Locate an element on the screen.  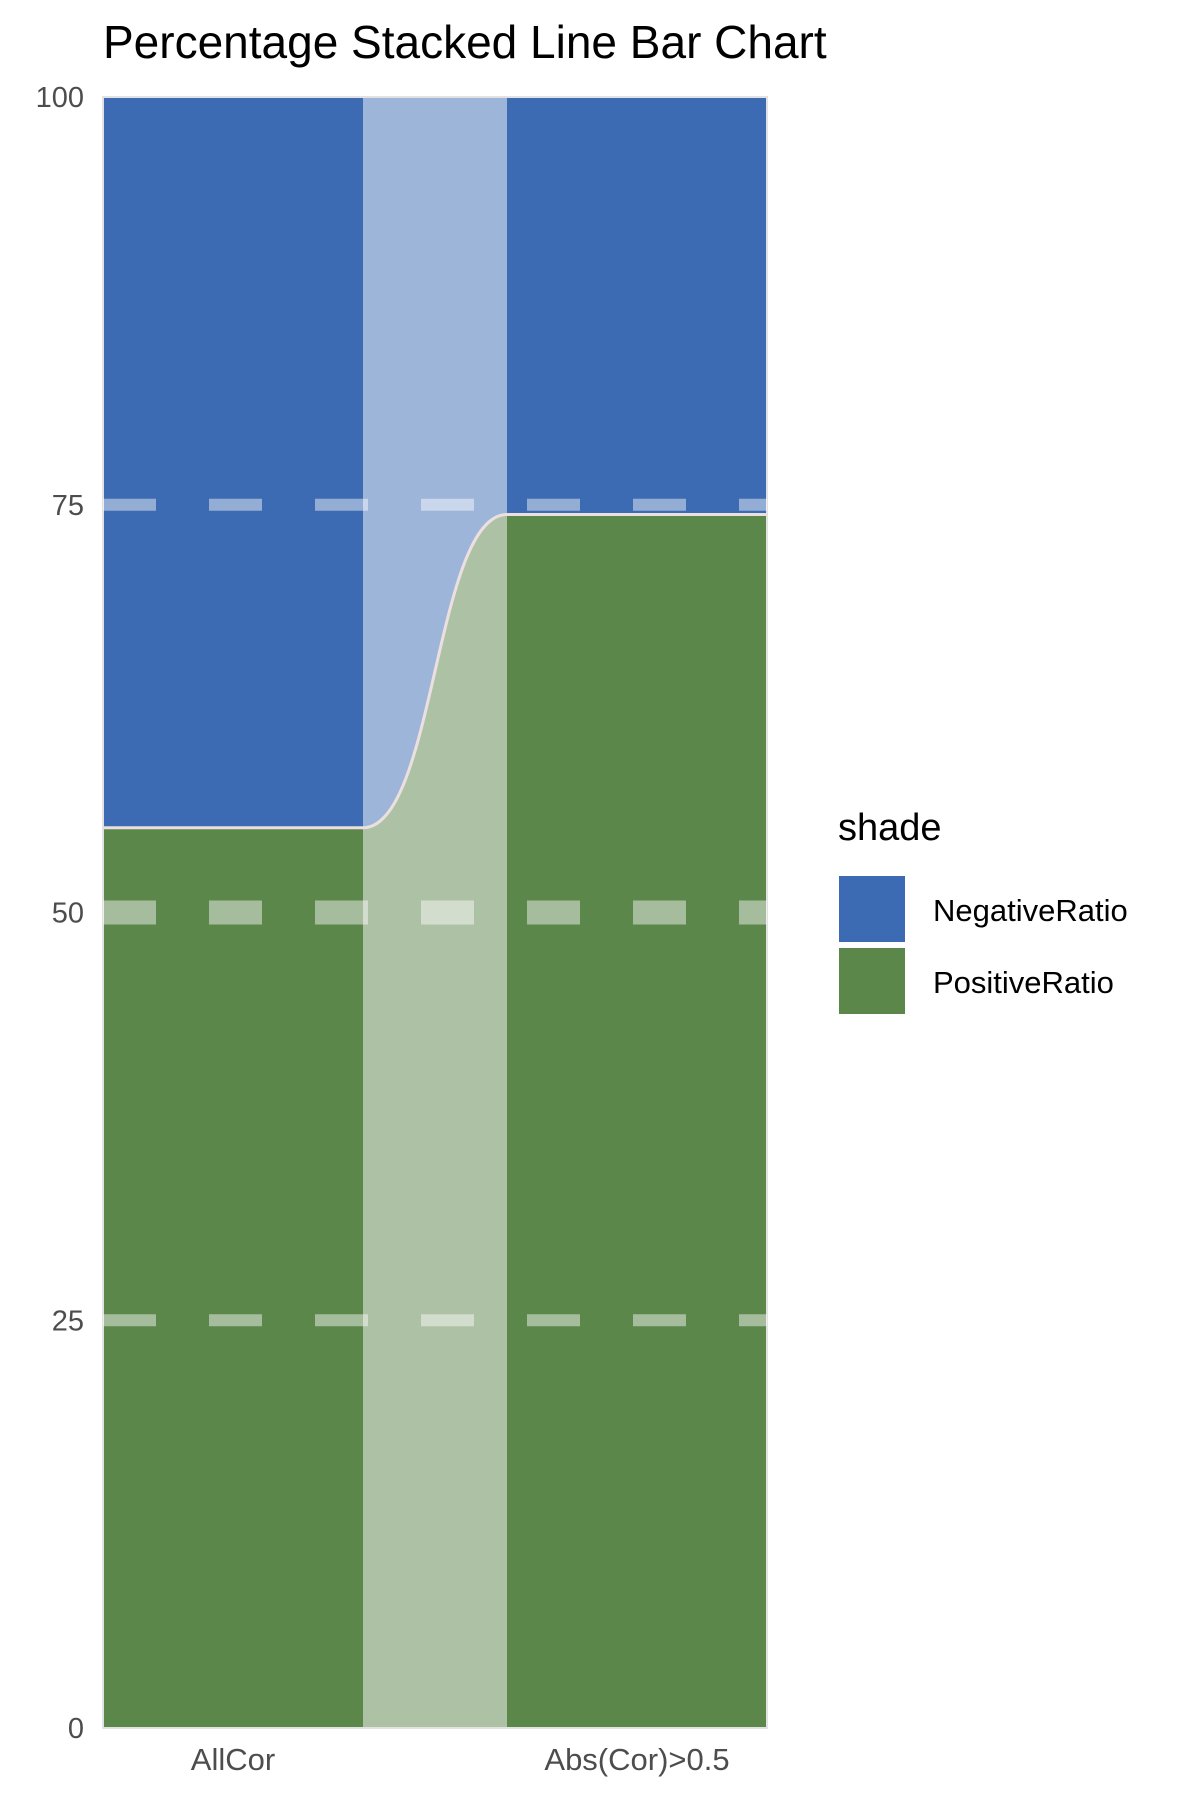
y-tick-label-0: 0 is located at coordinates (76, 1729).